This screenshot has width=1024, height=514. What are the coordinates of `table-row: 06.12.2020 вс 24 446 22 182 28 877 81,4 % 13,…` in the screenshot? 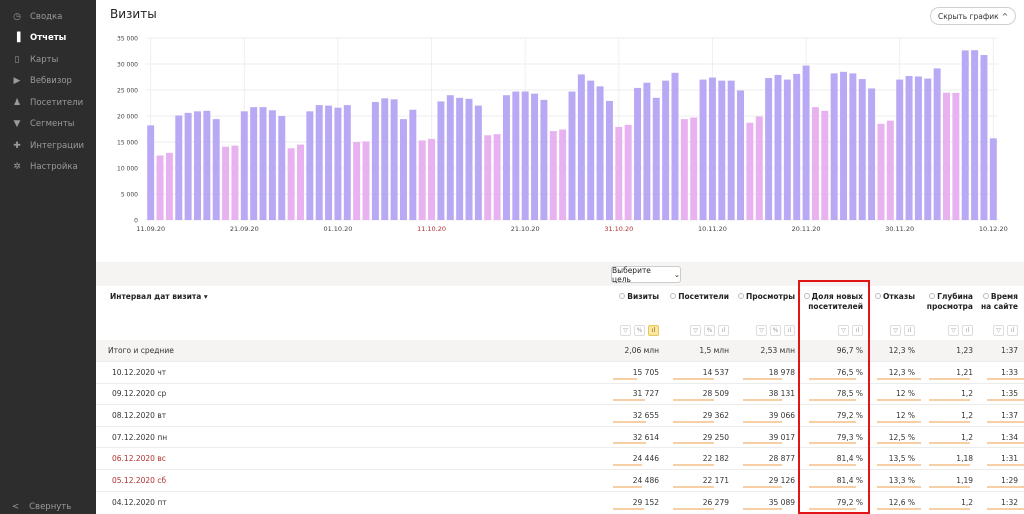 It's located at (560, 458).